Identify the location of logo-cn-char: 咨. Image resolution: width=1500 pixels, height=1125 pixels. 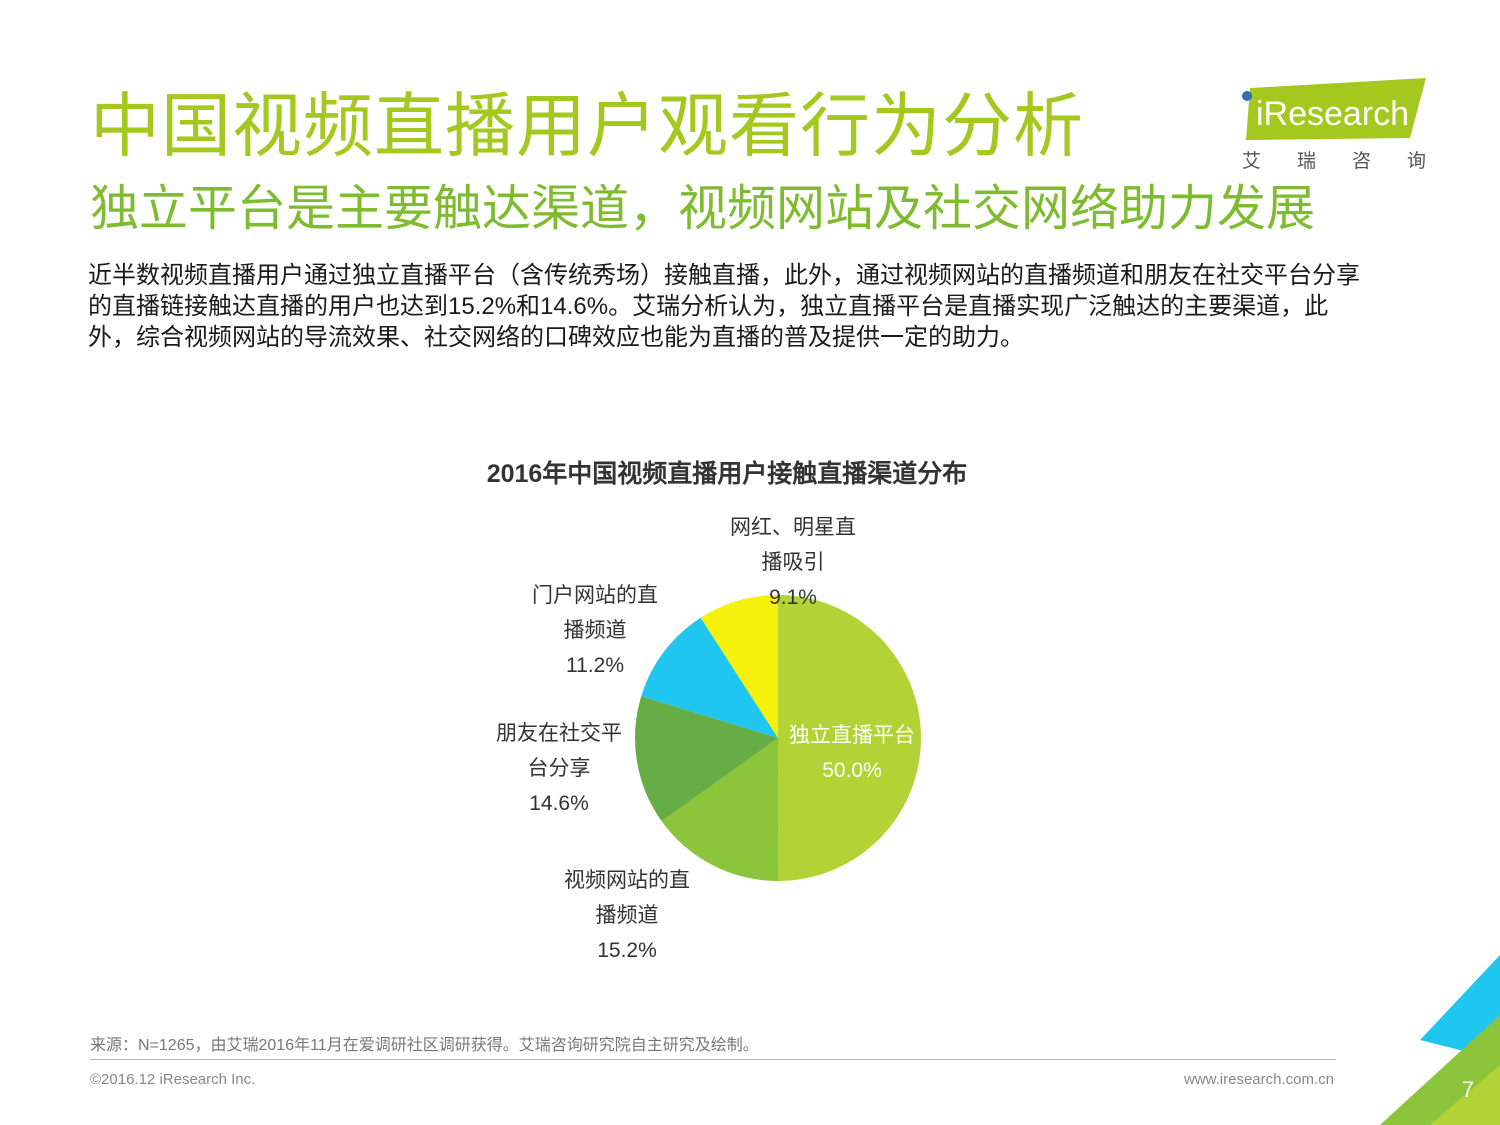
(1362, 161).